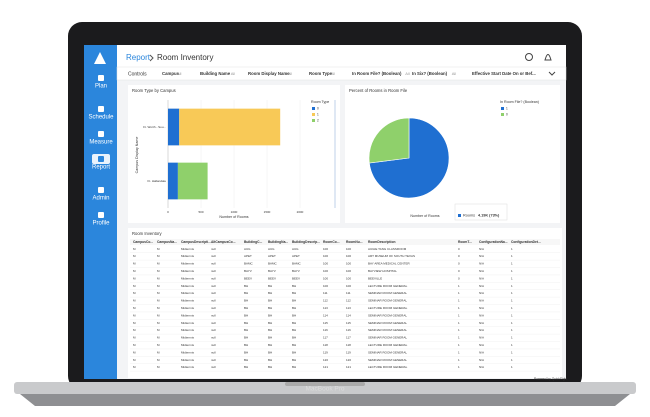 The height and width of the screenshot is (417, 650). I want to click on laptop-base-edge, so click(325, 400).